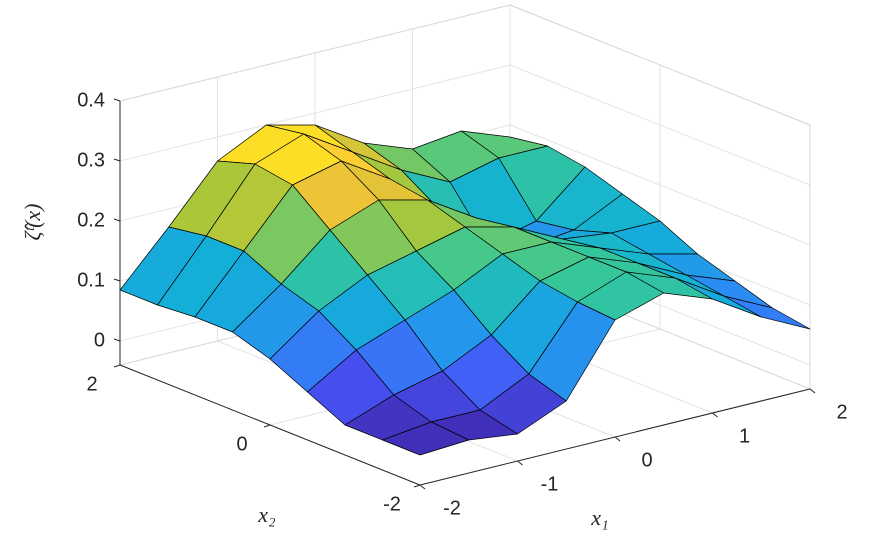  I want to click on z-tick-label: 0.3, so click(91, 160).